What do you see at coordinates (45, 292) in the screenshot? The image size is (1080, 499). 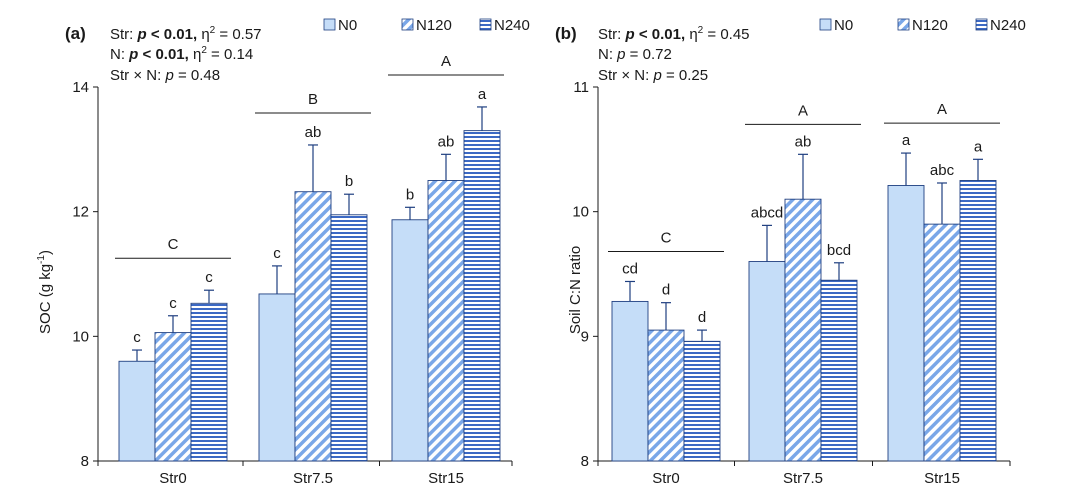 I see `y-axis-label: SOC (g kg-1)` at bounding box center [45, 292].